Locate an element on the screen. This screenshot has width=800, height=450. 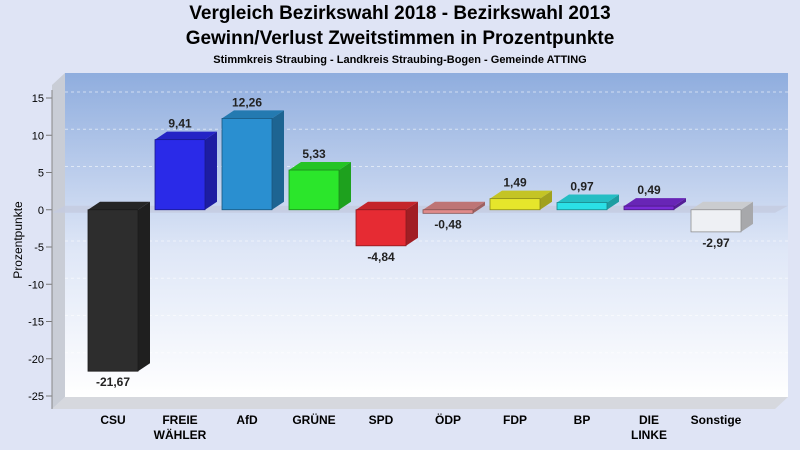
data-label: 0,97 is located at coordinates (582, 187).